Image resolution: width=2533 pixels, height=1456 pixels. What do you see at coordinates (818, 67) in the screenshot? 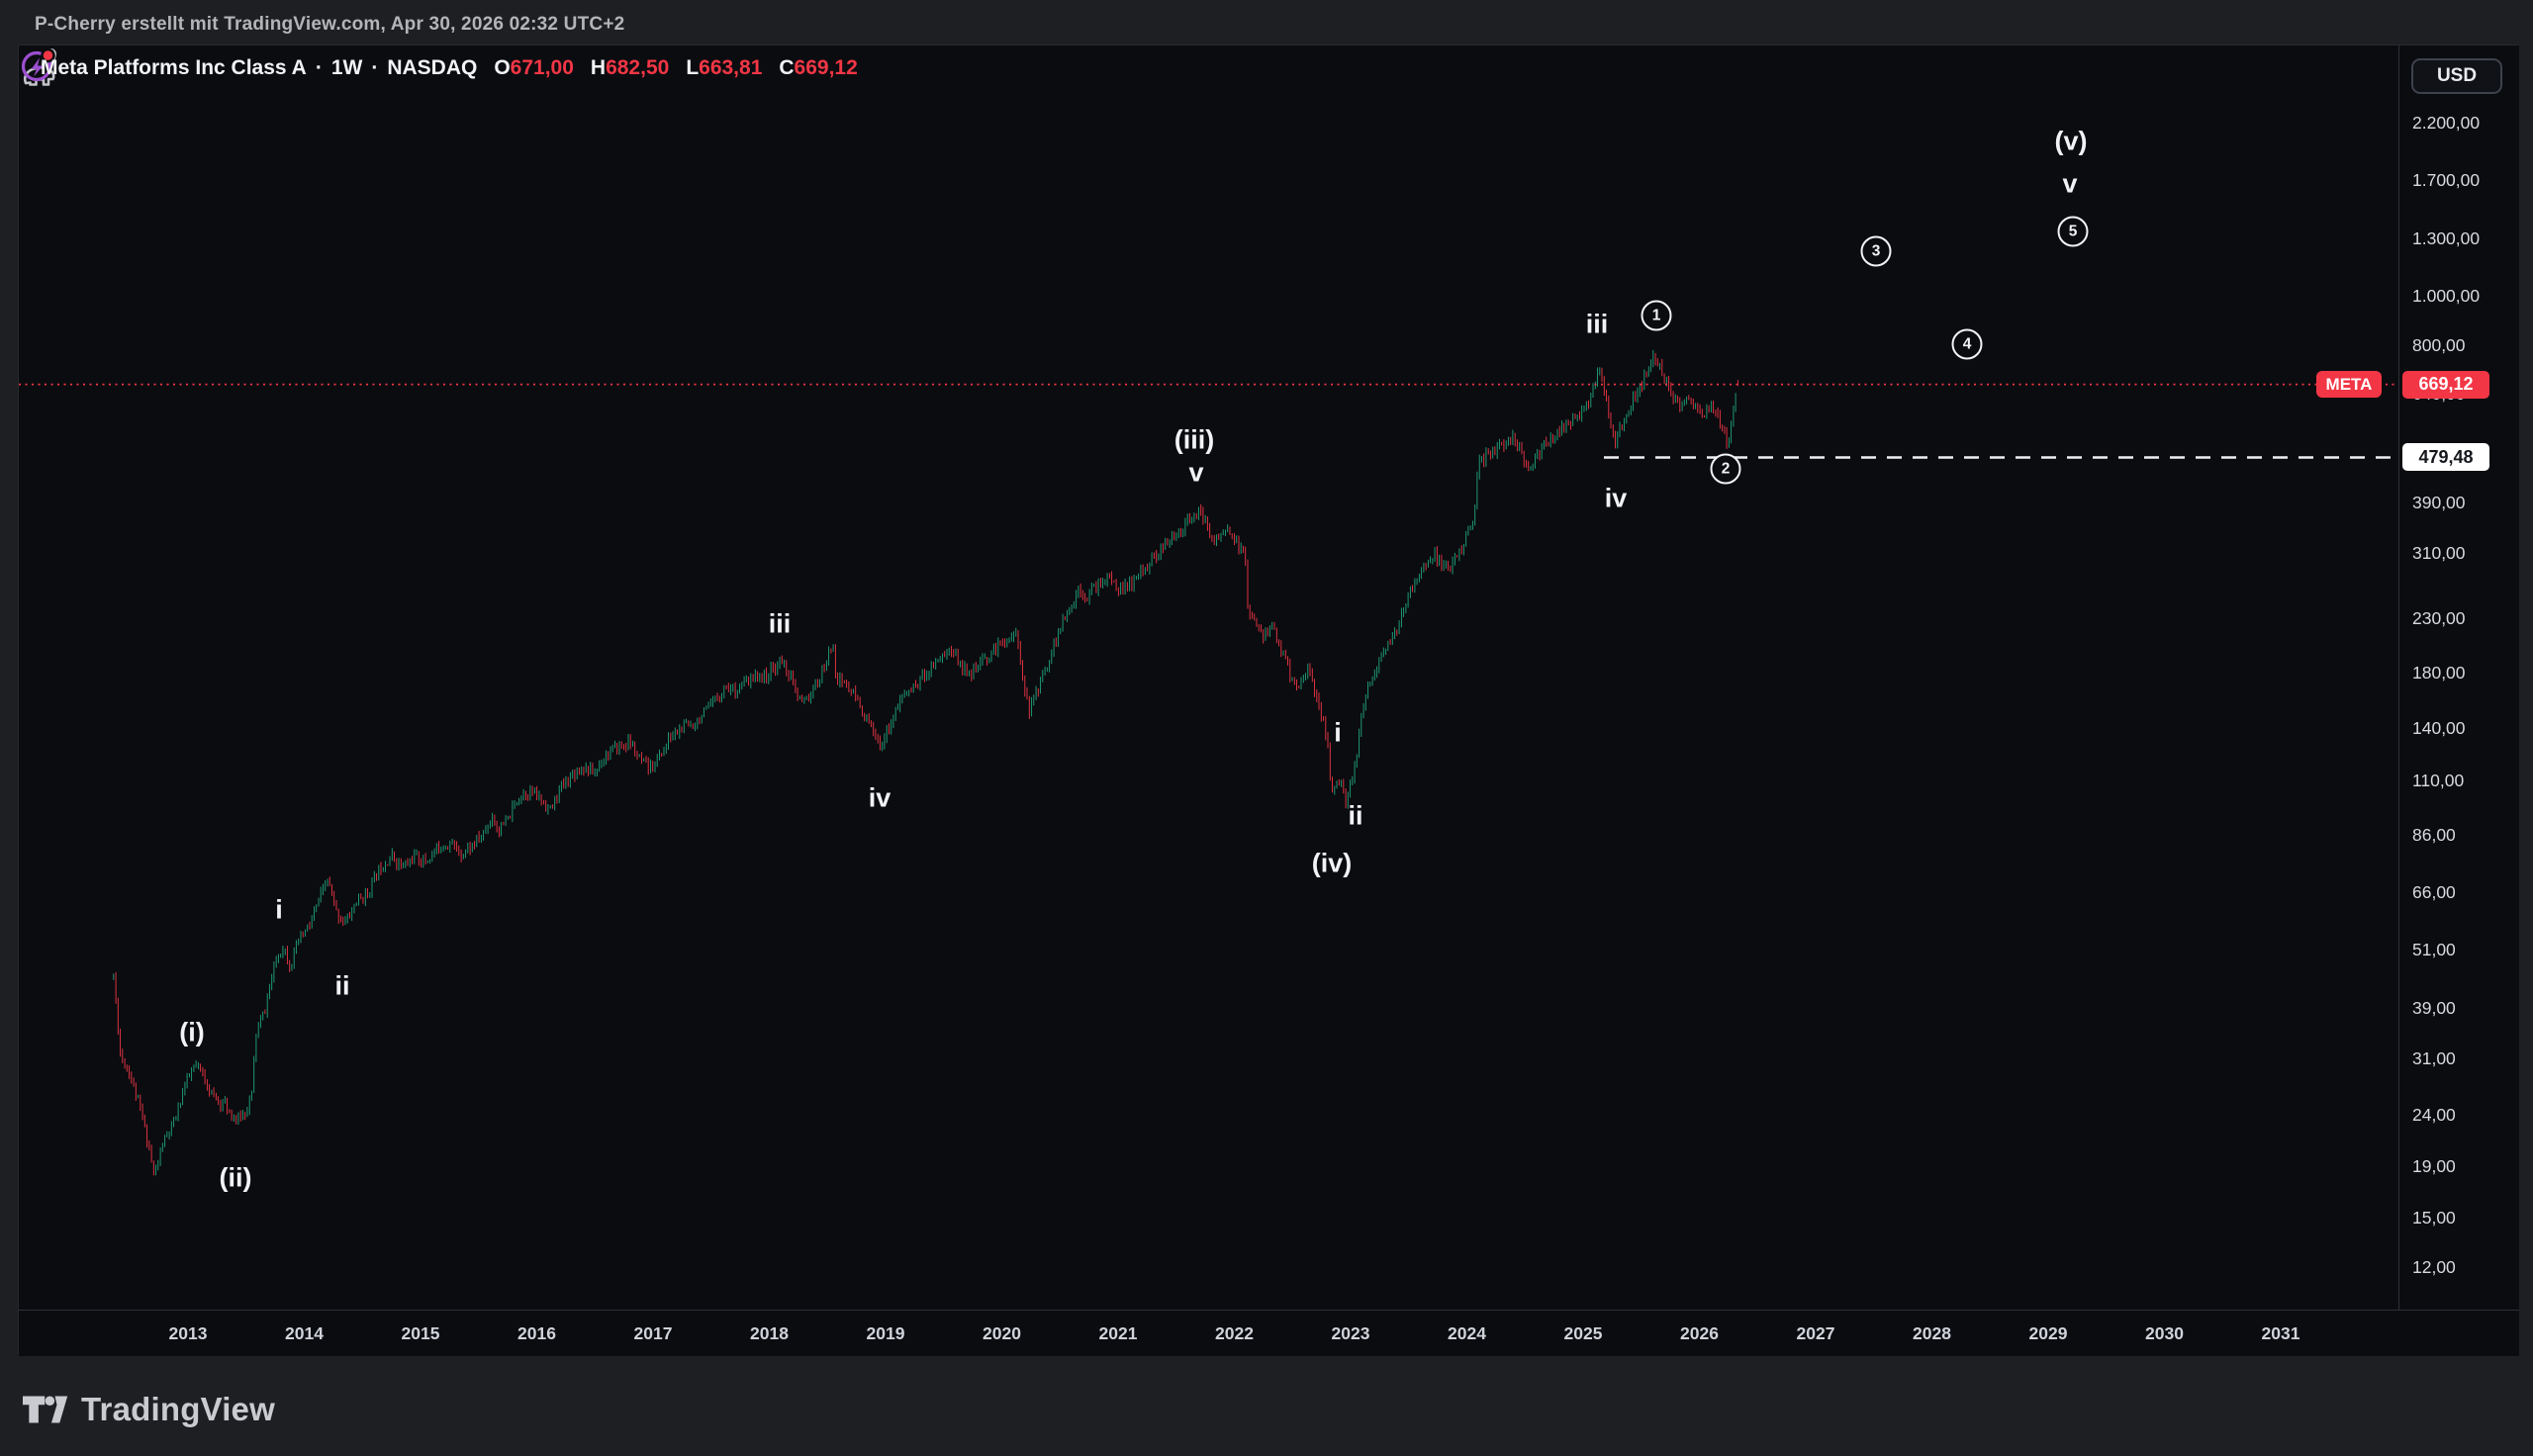
I see `ohlc-close: C669,12` at bounding box center [818, 67].